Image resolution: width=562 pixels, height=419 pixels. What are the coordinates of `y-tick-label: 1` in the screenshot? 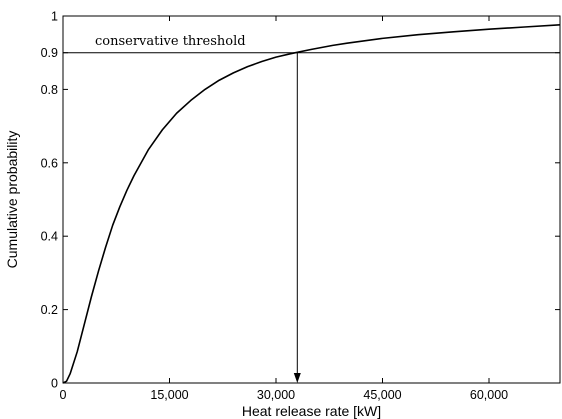 It's located at (54, 17).